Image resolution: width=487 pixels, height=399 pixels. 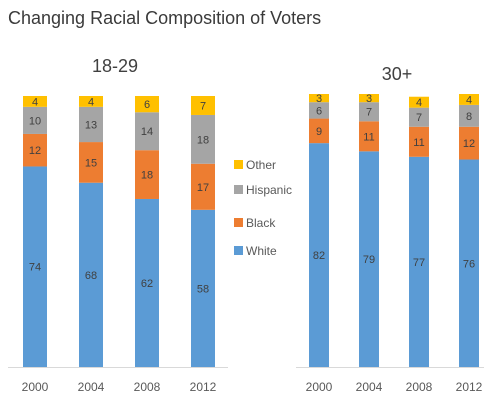 I want to click on data-label-30plus-2004-hispanic: 7, so click(x=369, y=113).